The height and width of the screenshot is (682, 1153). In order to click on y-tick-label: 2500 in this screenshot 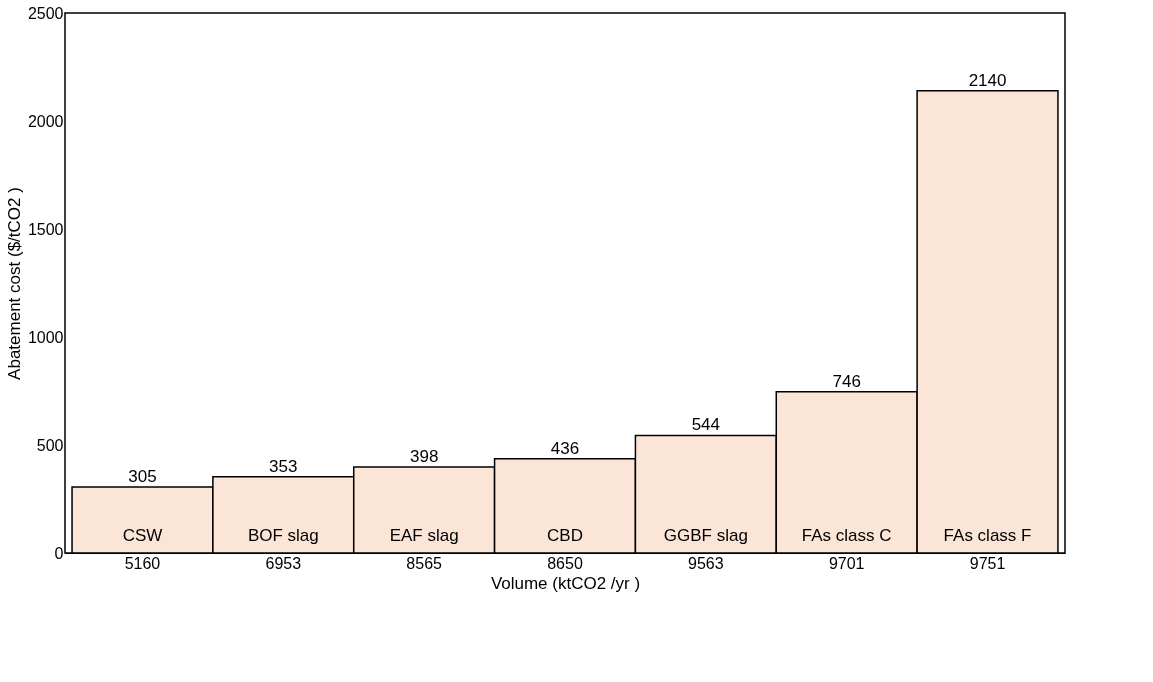, I will do `click(45, 13)`.